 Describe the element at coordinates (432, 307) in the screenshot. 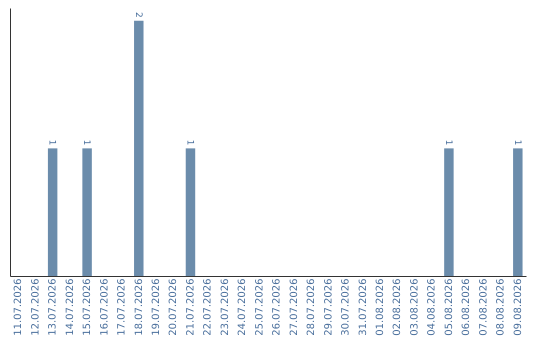

I see `x-tick-label: 04.08.2026` at that location.